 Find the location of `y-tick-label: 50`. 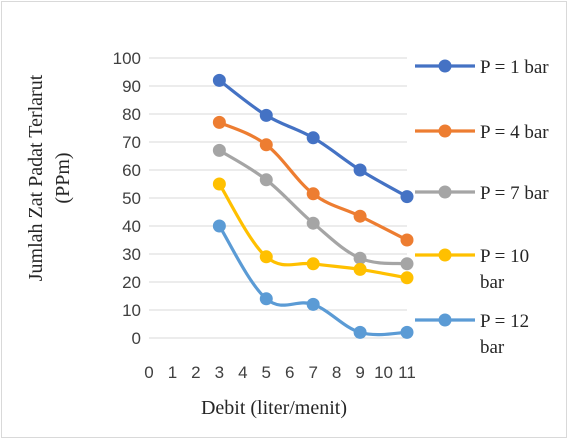

y-tick-label: 50 is located at coordinates (131, 198).